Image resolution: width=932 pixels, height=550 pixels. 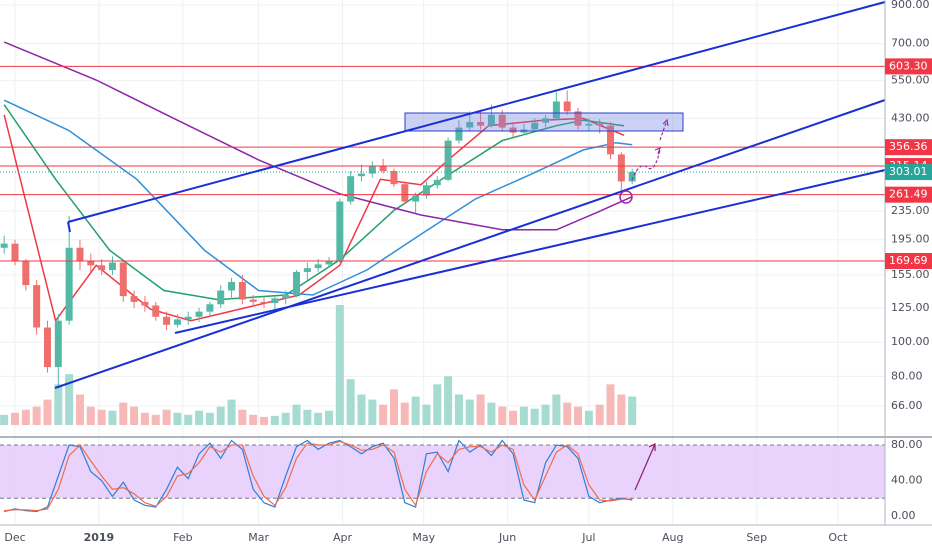 I want to click on y-tick-label: 100.00, so click(x=910, y=341).